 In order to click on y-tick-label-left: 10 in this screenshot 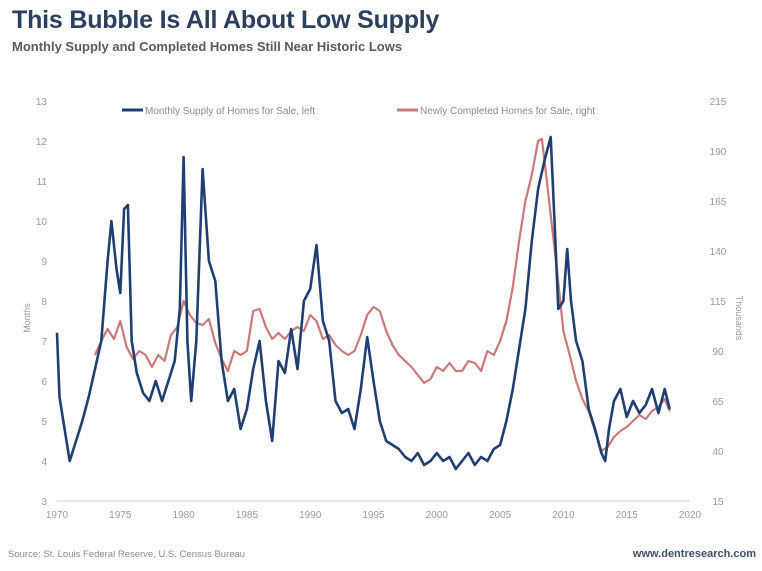, I will do `click(42, 222)`.